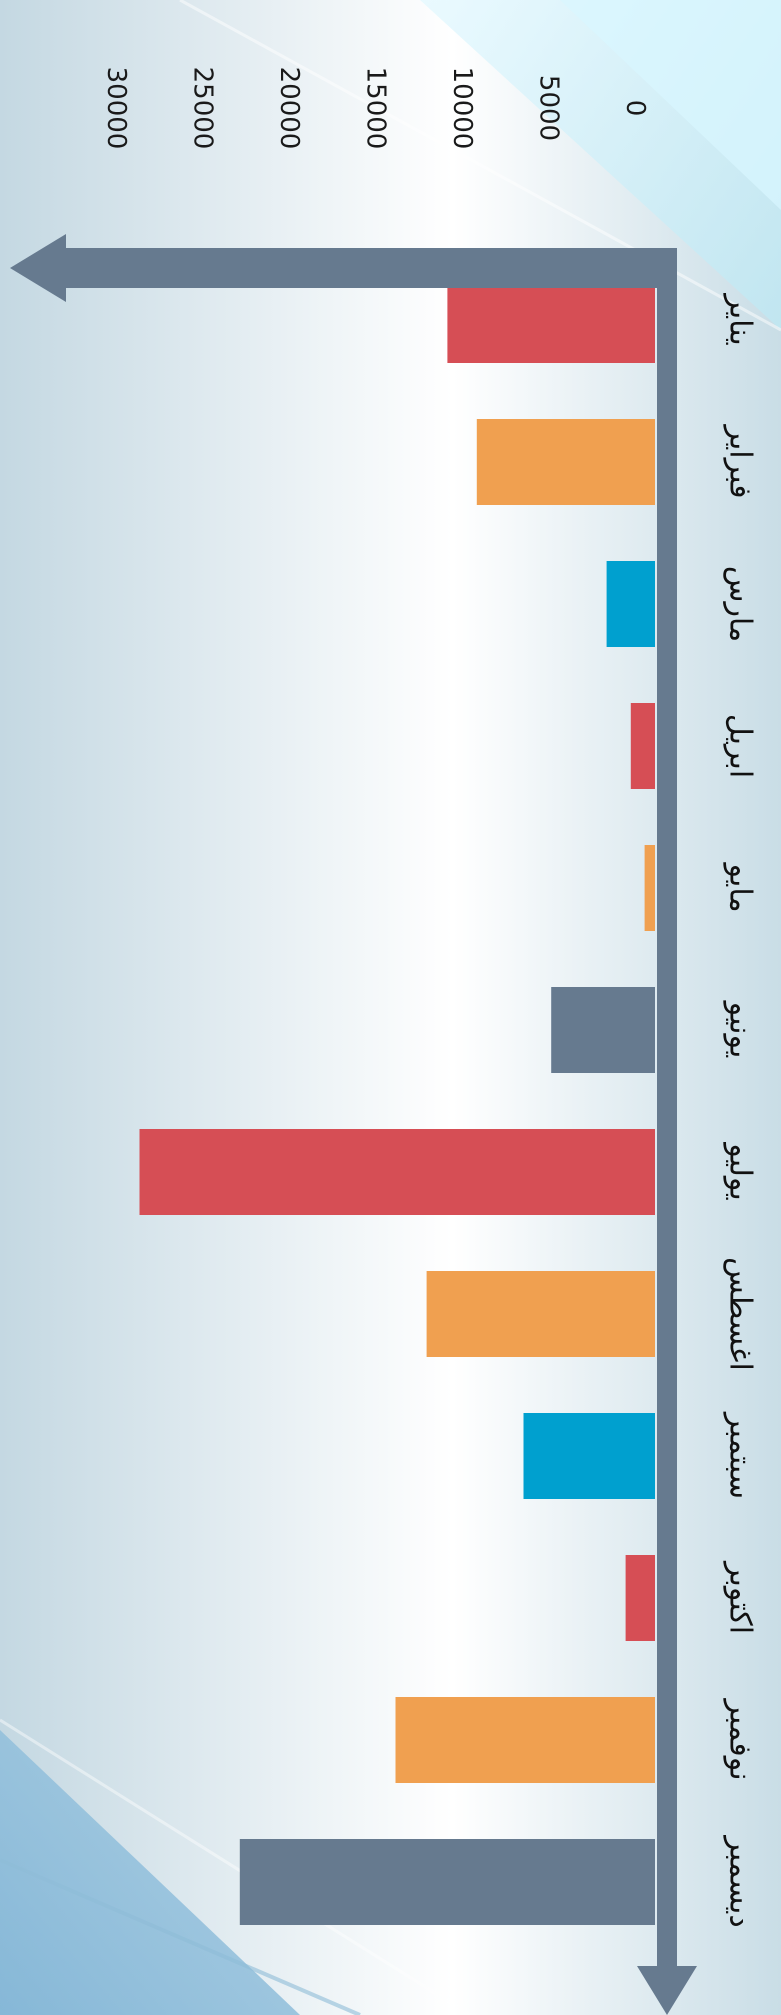 This screenshot has width=781, height=2015. Describe the element at coordinates (289, 108) in the screenshot. I see `tick-label-20000: 20000` at that location.